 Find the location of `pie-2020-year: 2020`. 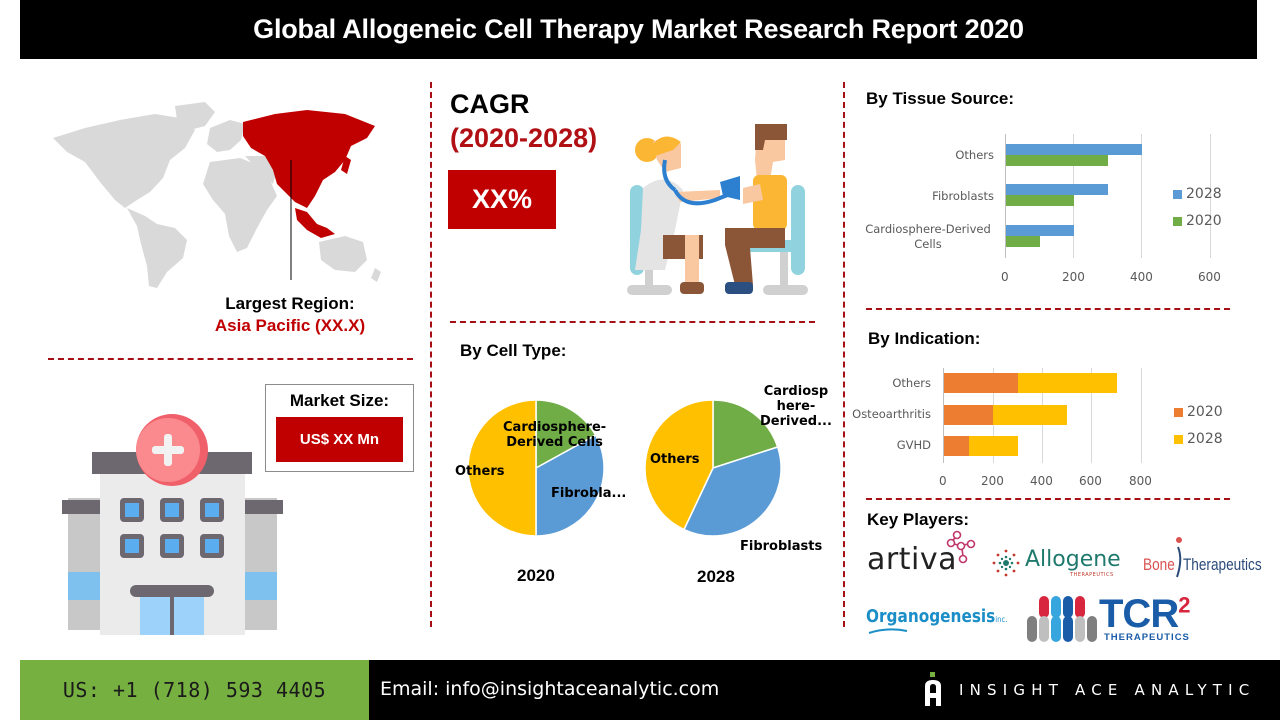

pie-2020-year: 2020 is located at coordinates (536, 575).